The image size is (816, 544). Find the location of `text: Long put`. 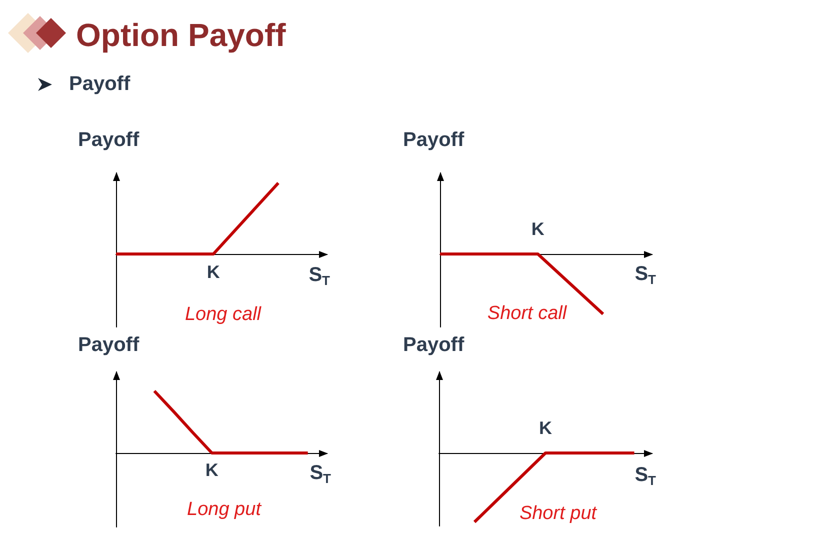

text: Long put is located at coordinates (224, 510).